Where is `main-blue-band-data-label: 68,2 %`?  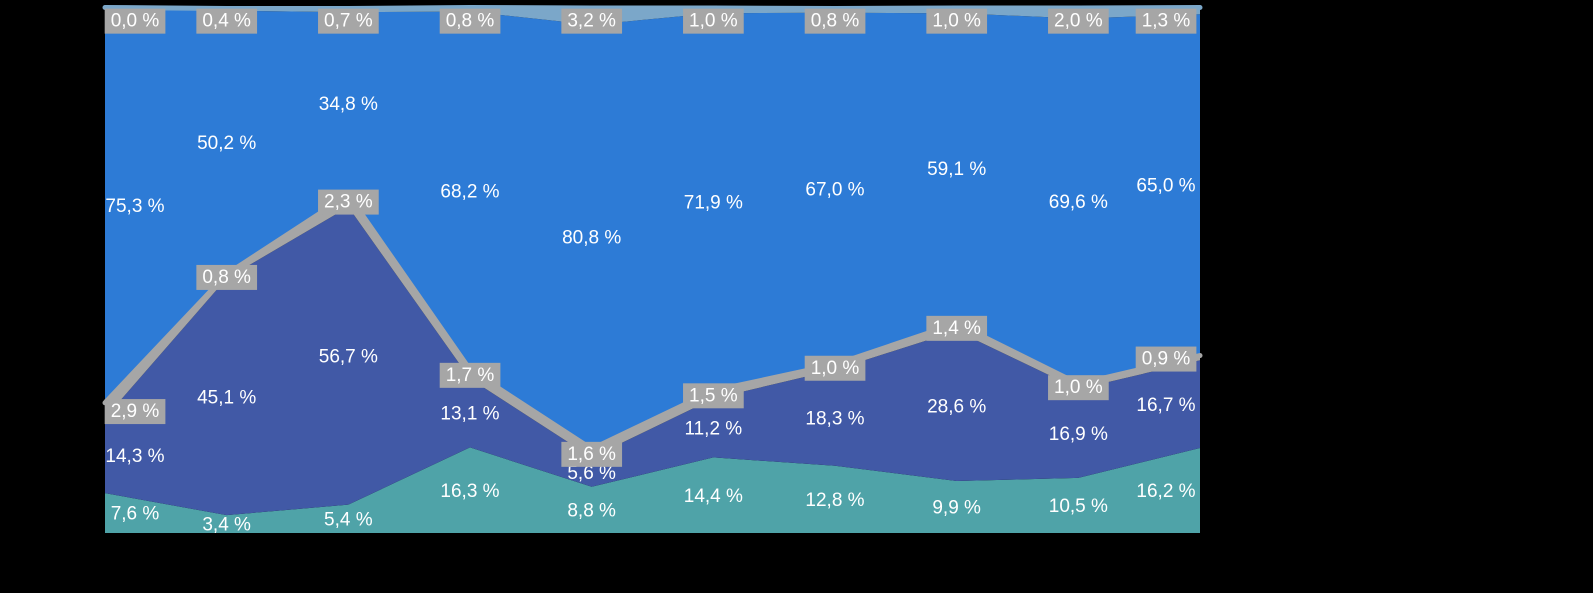
main-blue-band-data-label: 68,2 % is located at coordinates (469, 191).